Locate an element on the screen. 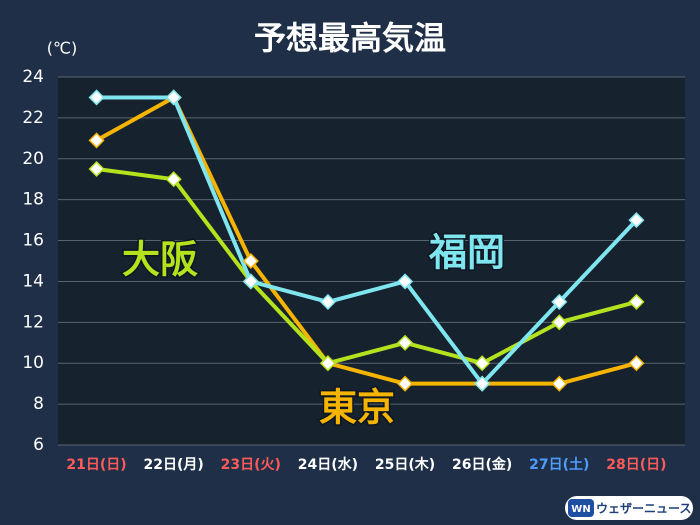  y-tick-label: 10 is located at coordinates (33, 363).